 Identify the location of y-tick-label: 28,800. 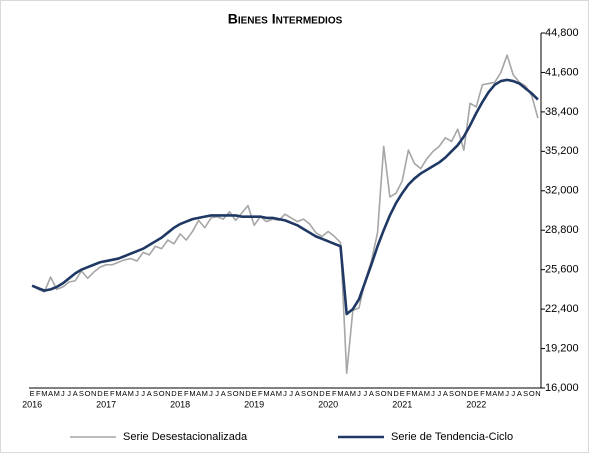
(562, 230).